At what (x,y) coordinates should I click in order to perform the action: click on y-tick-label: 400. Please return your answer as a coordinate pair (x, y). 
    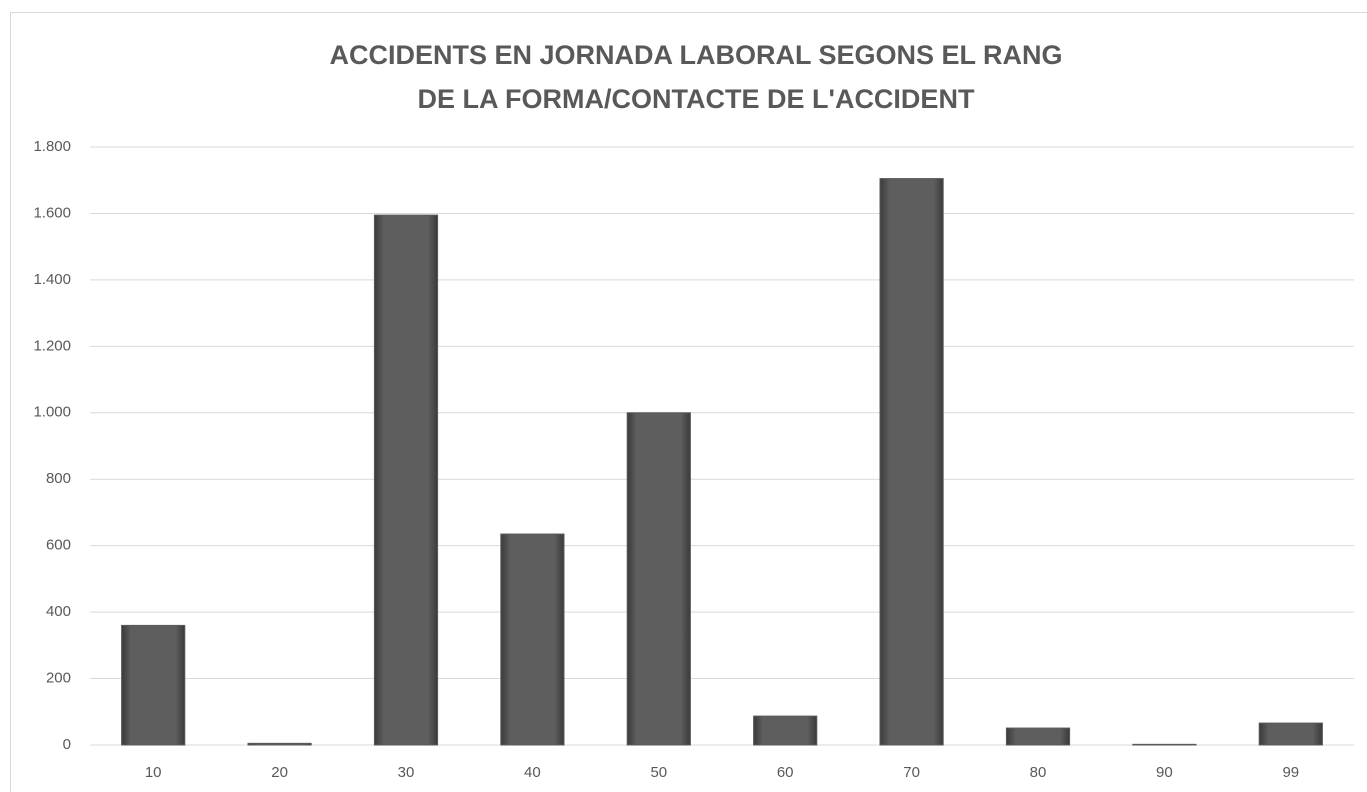
    Looking at the image, I should click on (58, 611).